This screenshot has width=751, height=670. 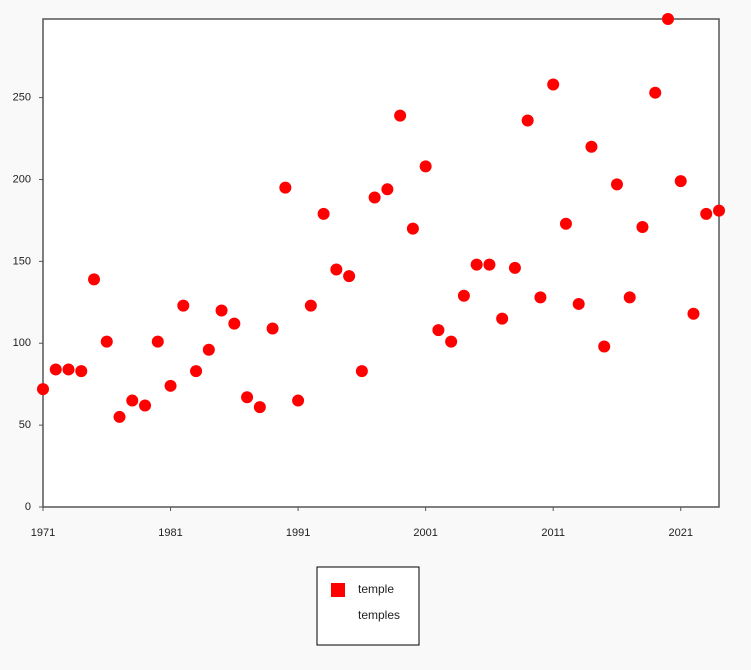 I want to click on y-tick-label: 200, so click(x=22, y=179).